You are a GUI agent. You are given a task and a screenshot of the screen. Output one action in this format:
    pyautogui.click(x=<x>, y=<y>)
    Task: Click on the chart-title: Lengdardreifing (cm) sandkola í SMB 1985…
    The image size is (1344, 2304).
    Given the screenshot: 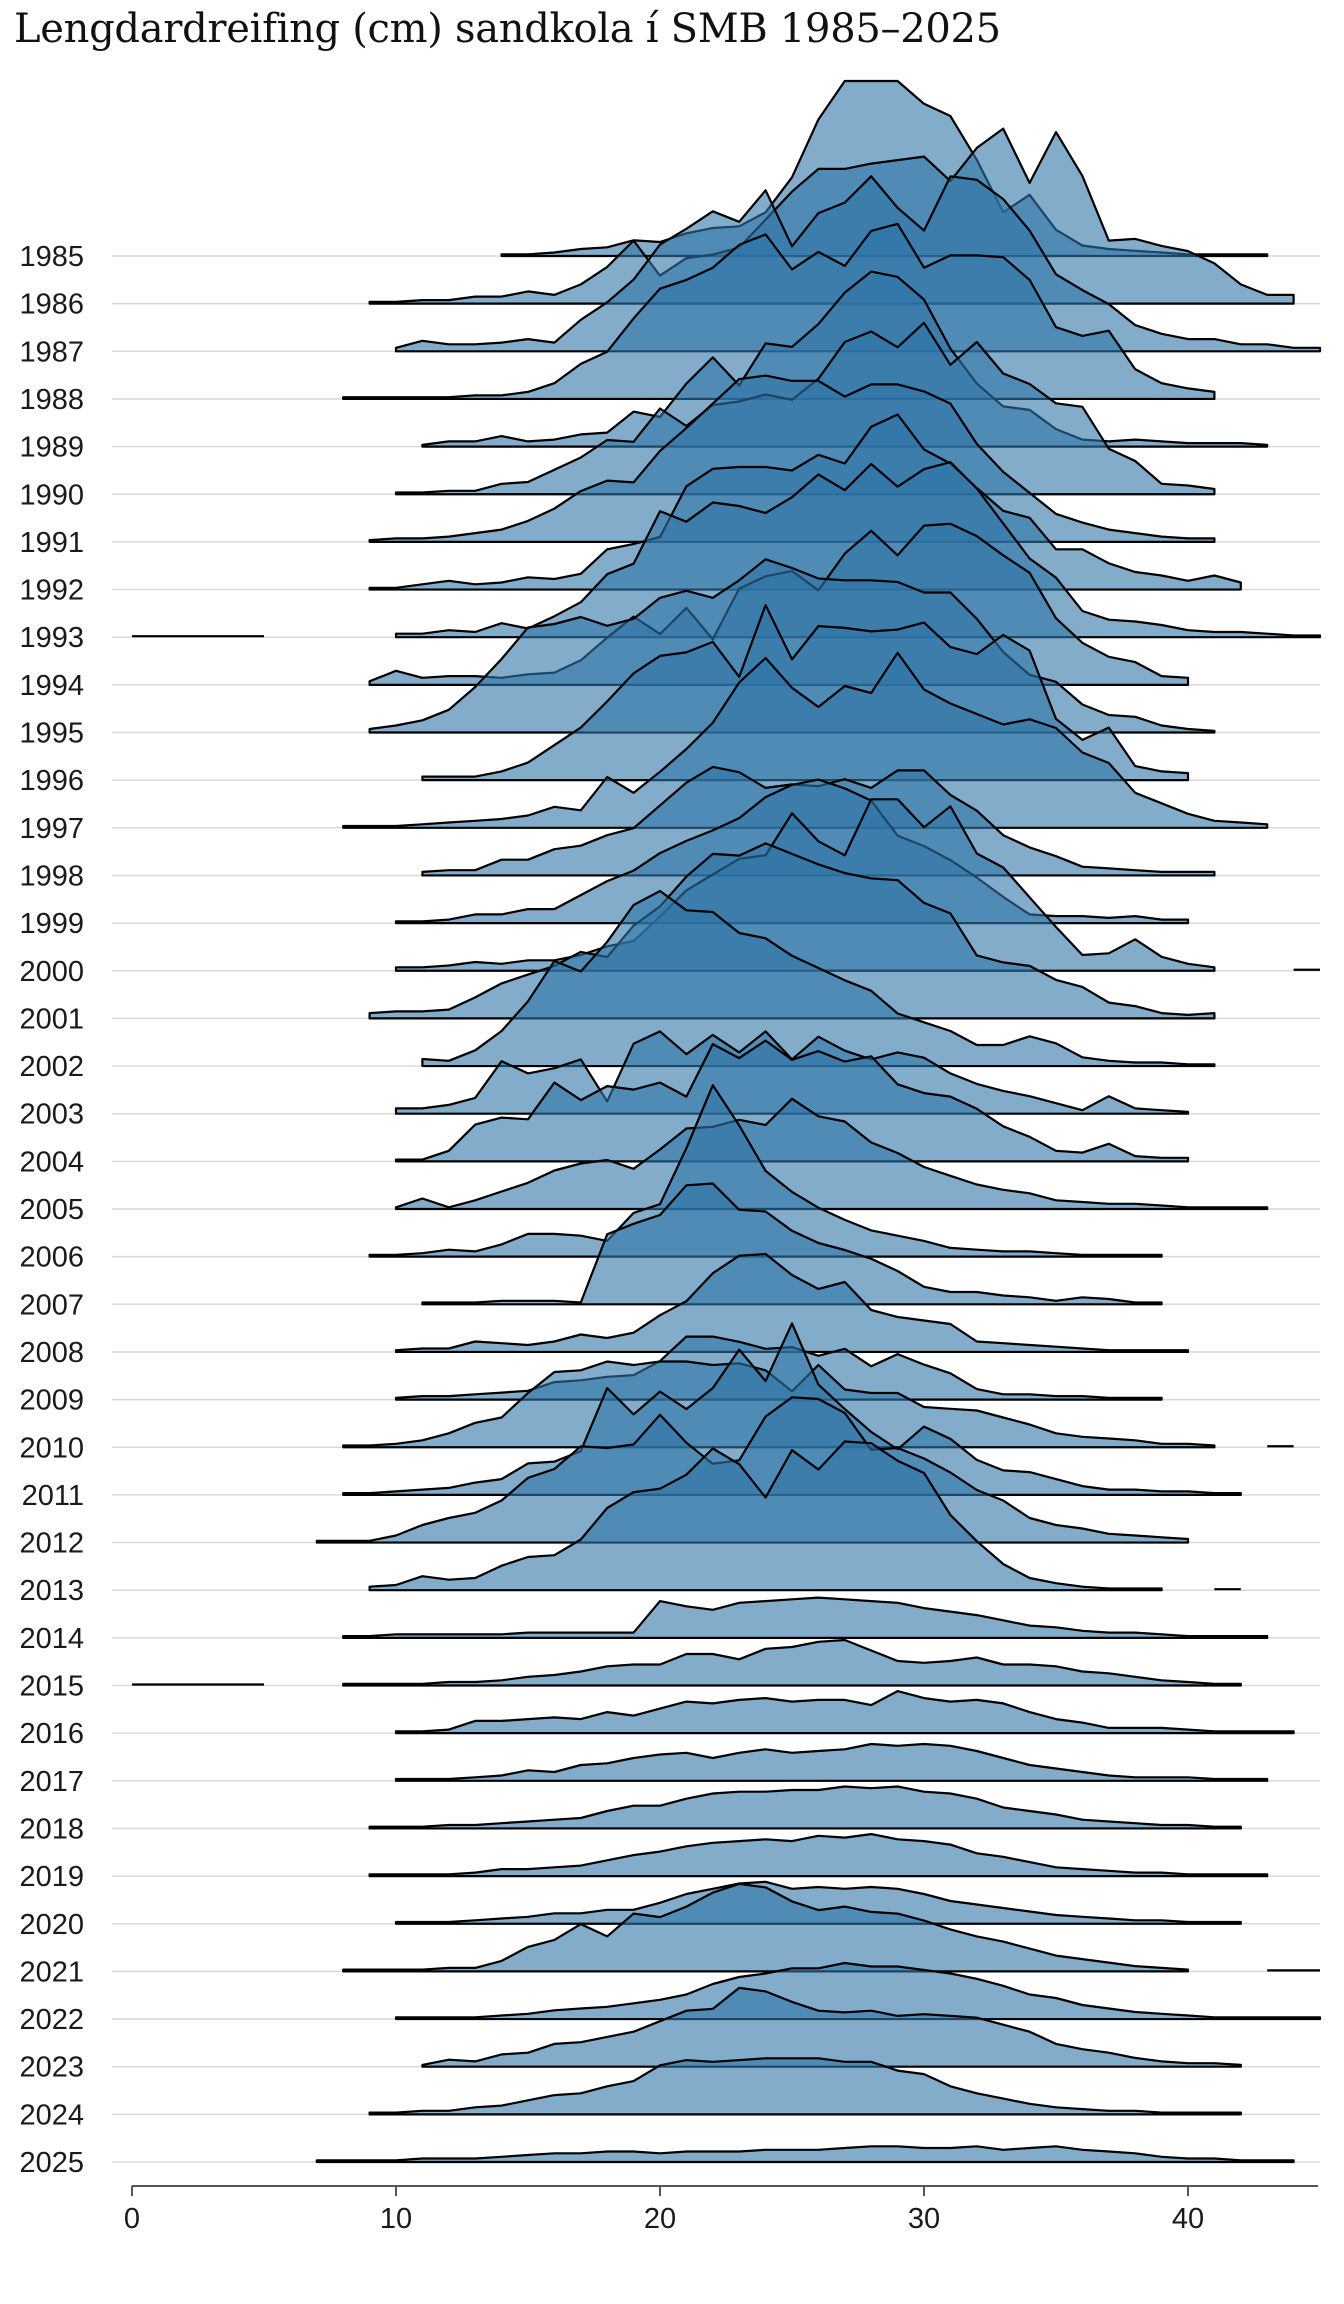 What is the action you would take?
    pyautogui.click(x=507, y=29)
    